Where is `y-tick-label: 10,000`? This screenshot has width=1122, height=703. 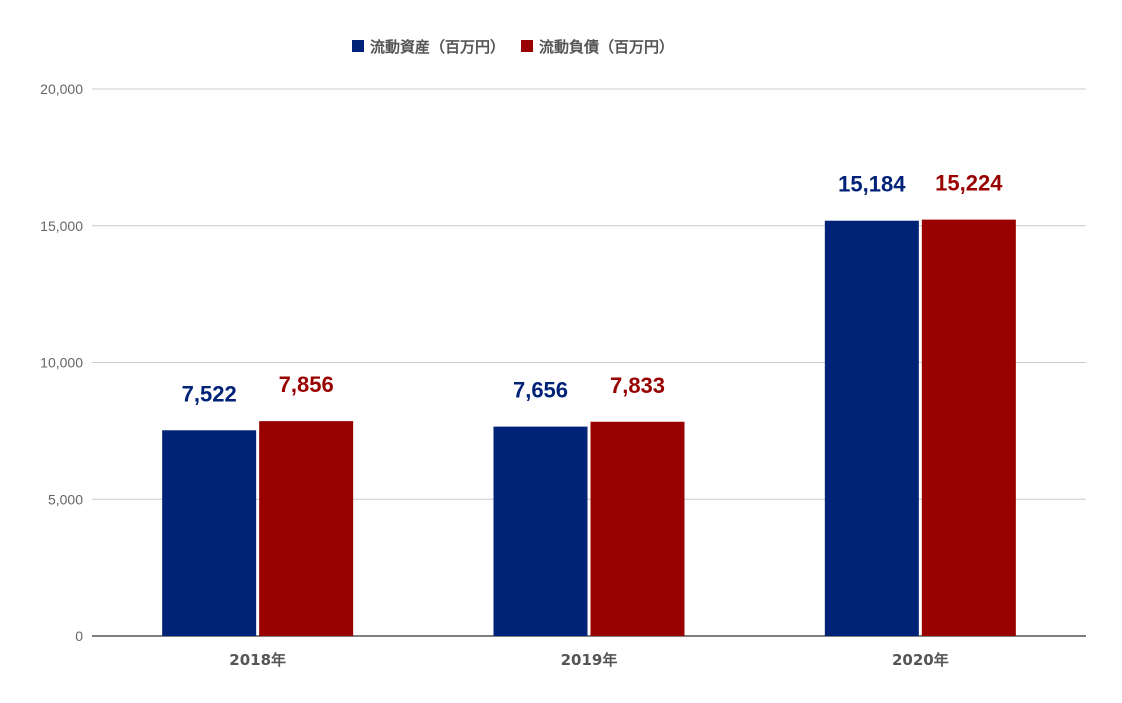 y-tick-label: 10,000 is located at coordinates (61, 363).